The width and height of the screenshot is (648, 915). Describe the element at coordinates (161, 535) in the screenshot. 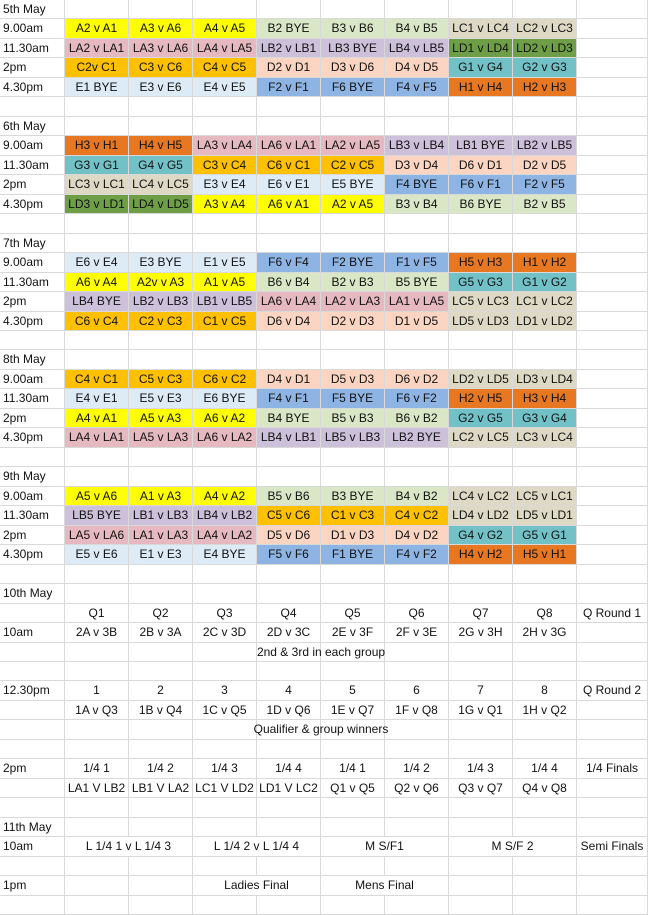

I see `match-cell: LA1 v LA3` at that location.